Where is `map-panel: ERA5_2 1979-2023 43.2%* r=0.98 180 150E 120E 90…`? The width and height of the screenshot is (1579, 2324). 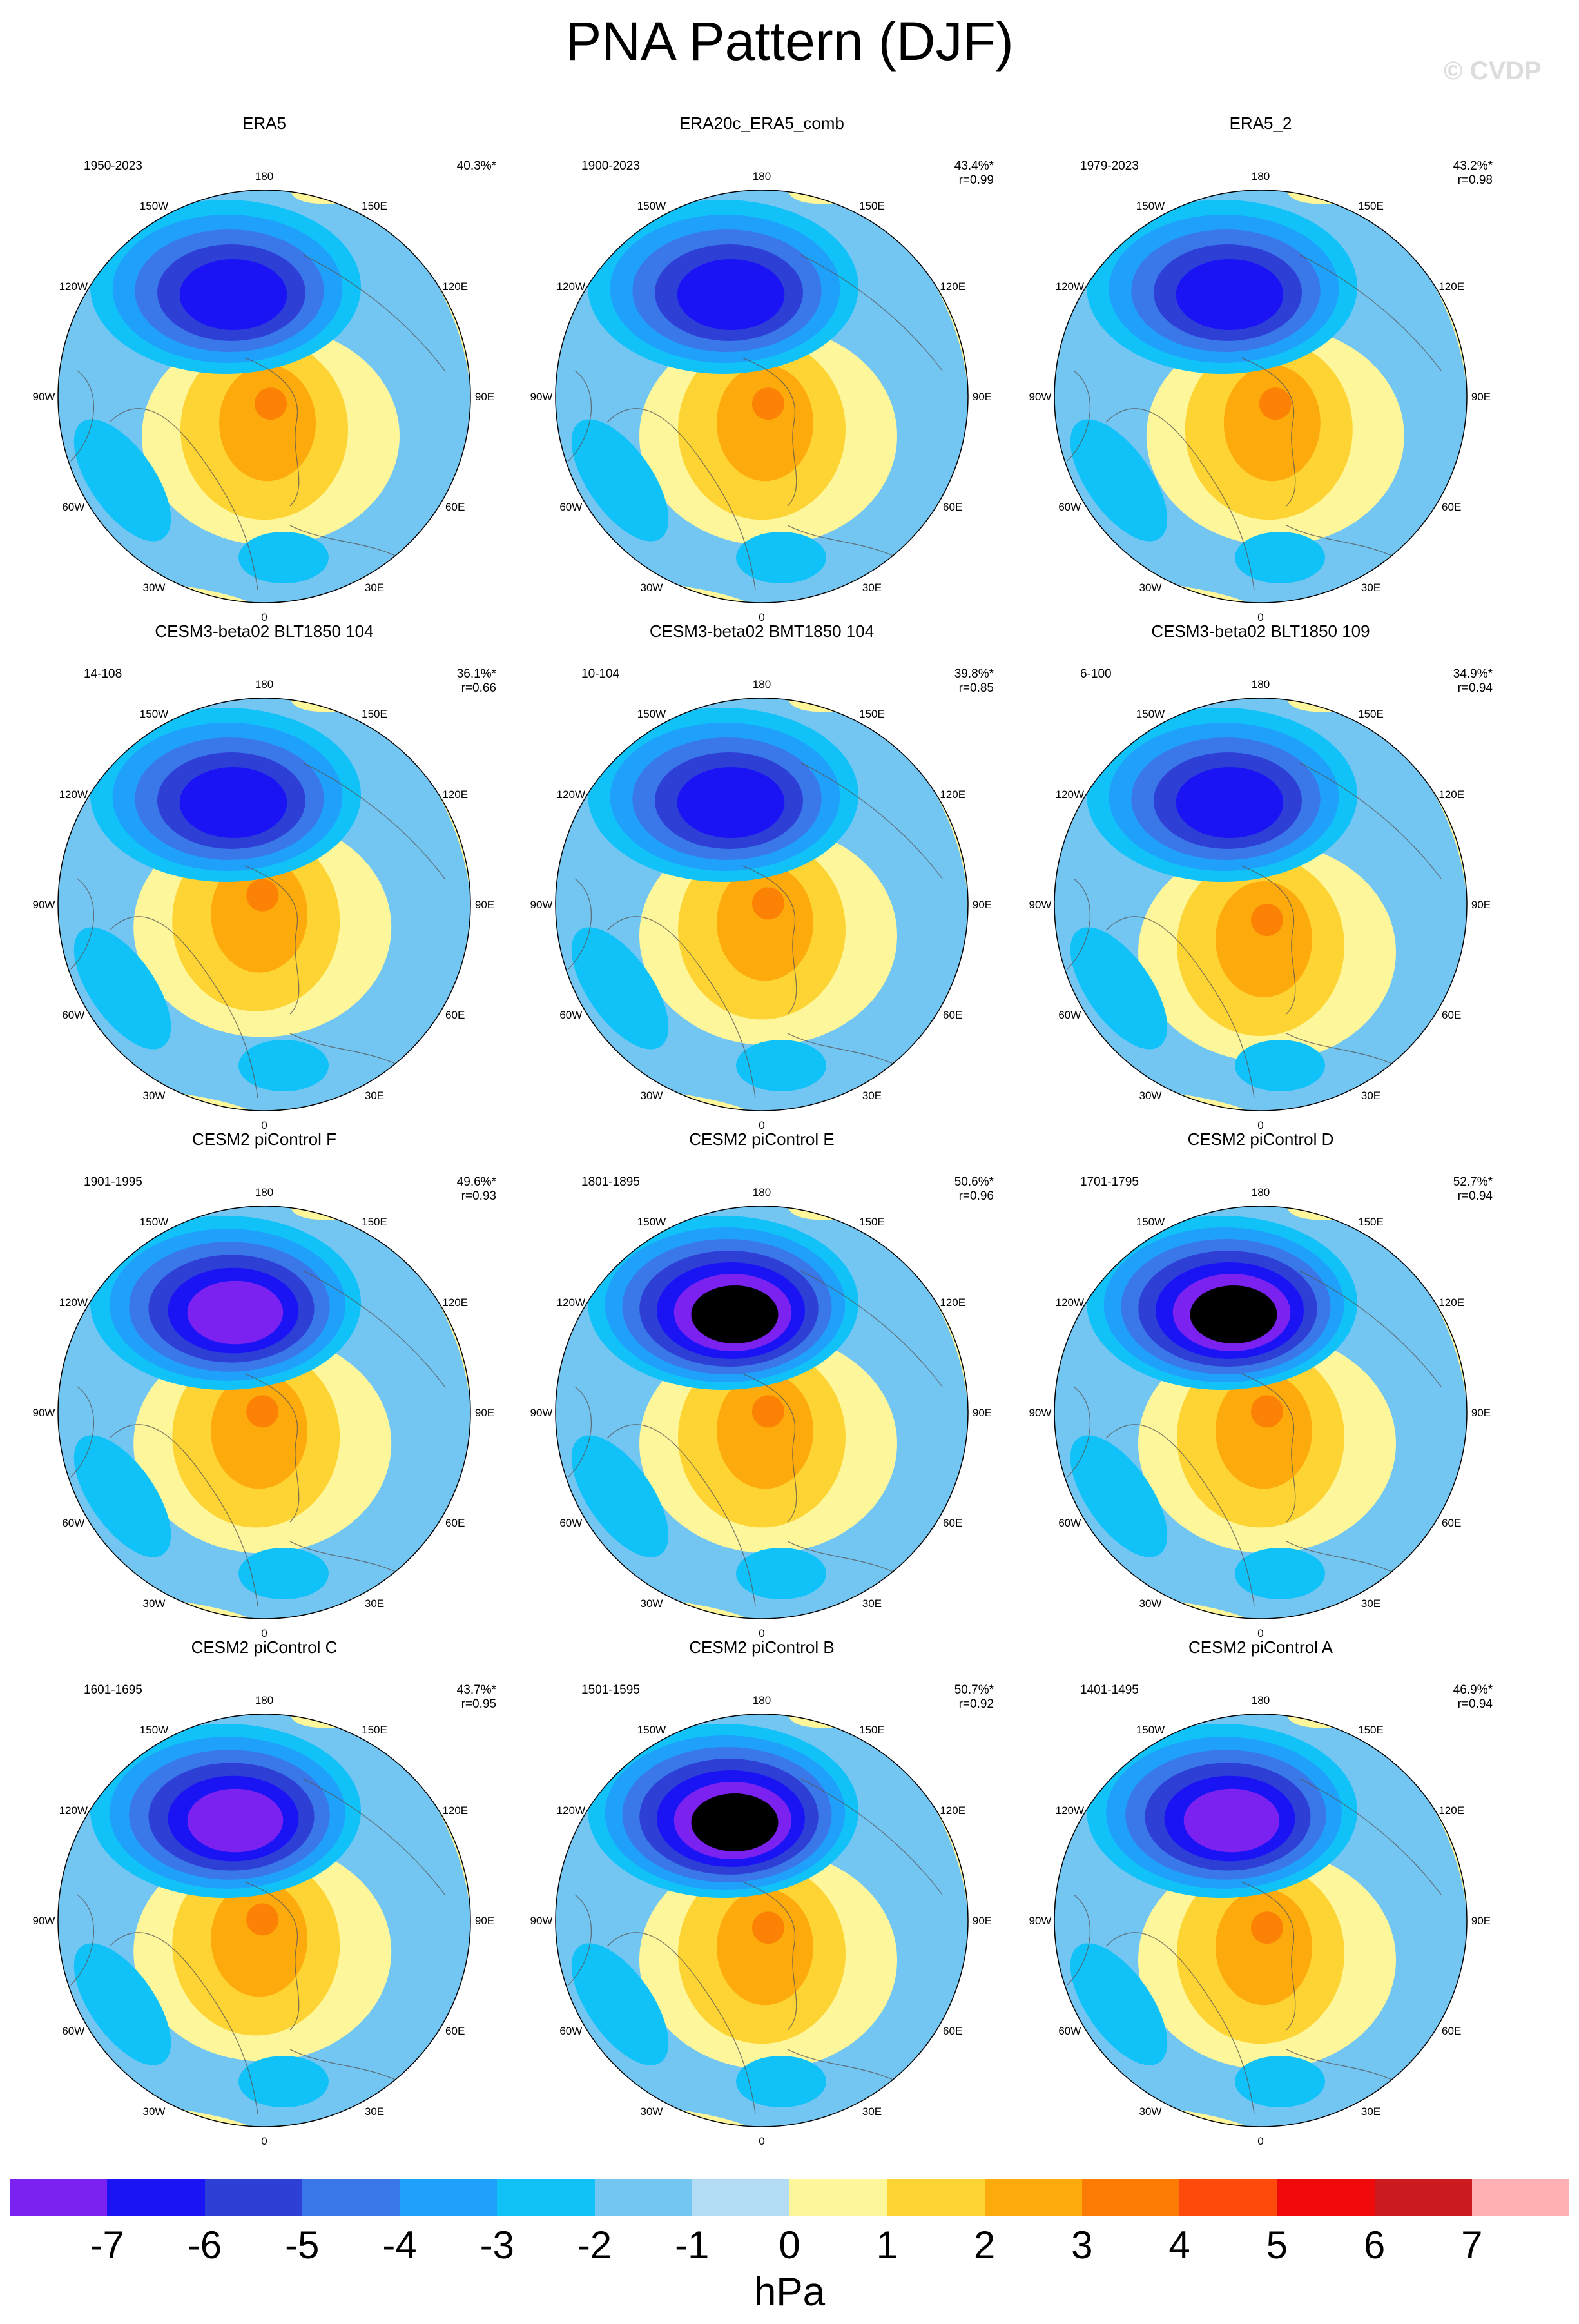
map-panel: ERA5_2 1979-2023 43.2%* r=0.98 180 150E 120E 90… is located at coordinates (1260, 368).